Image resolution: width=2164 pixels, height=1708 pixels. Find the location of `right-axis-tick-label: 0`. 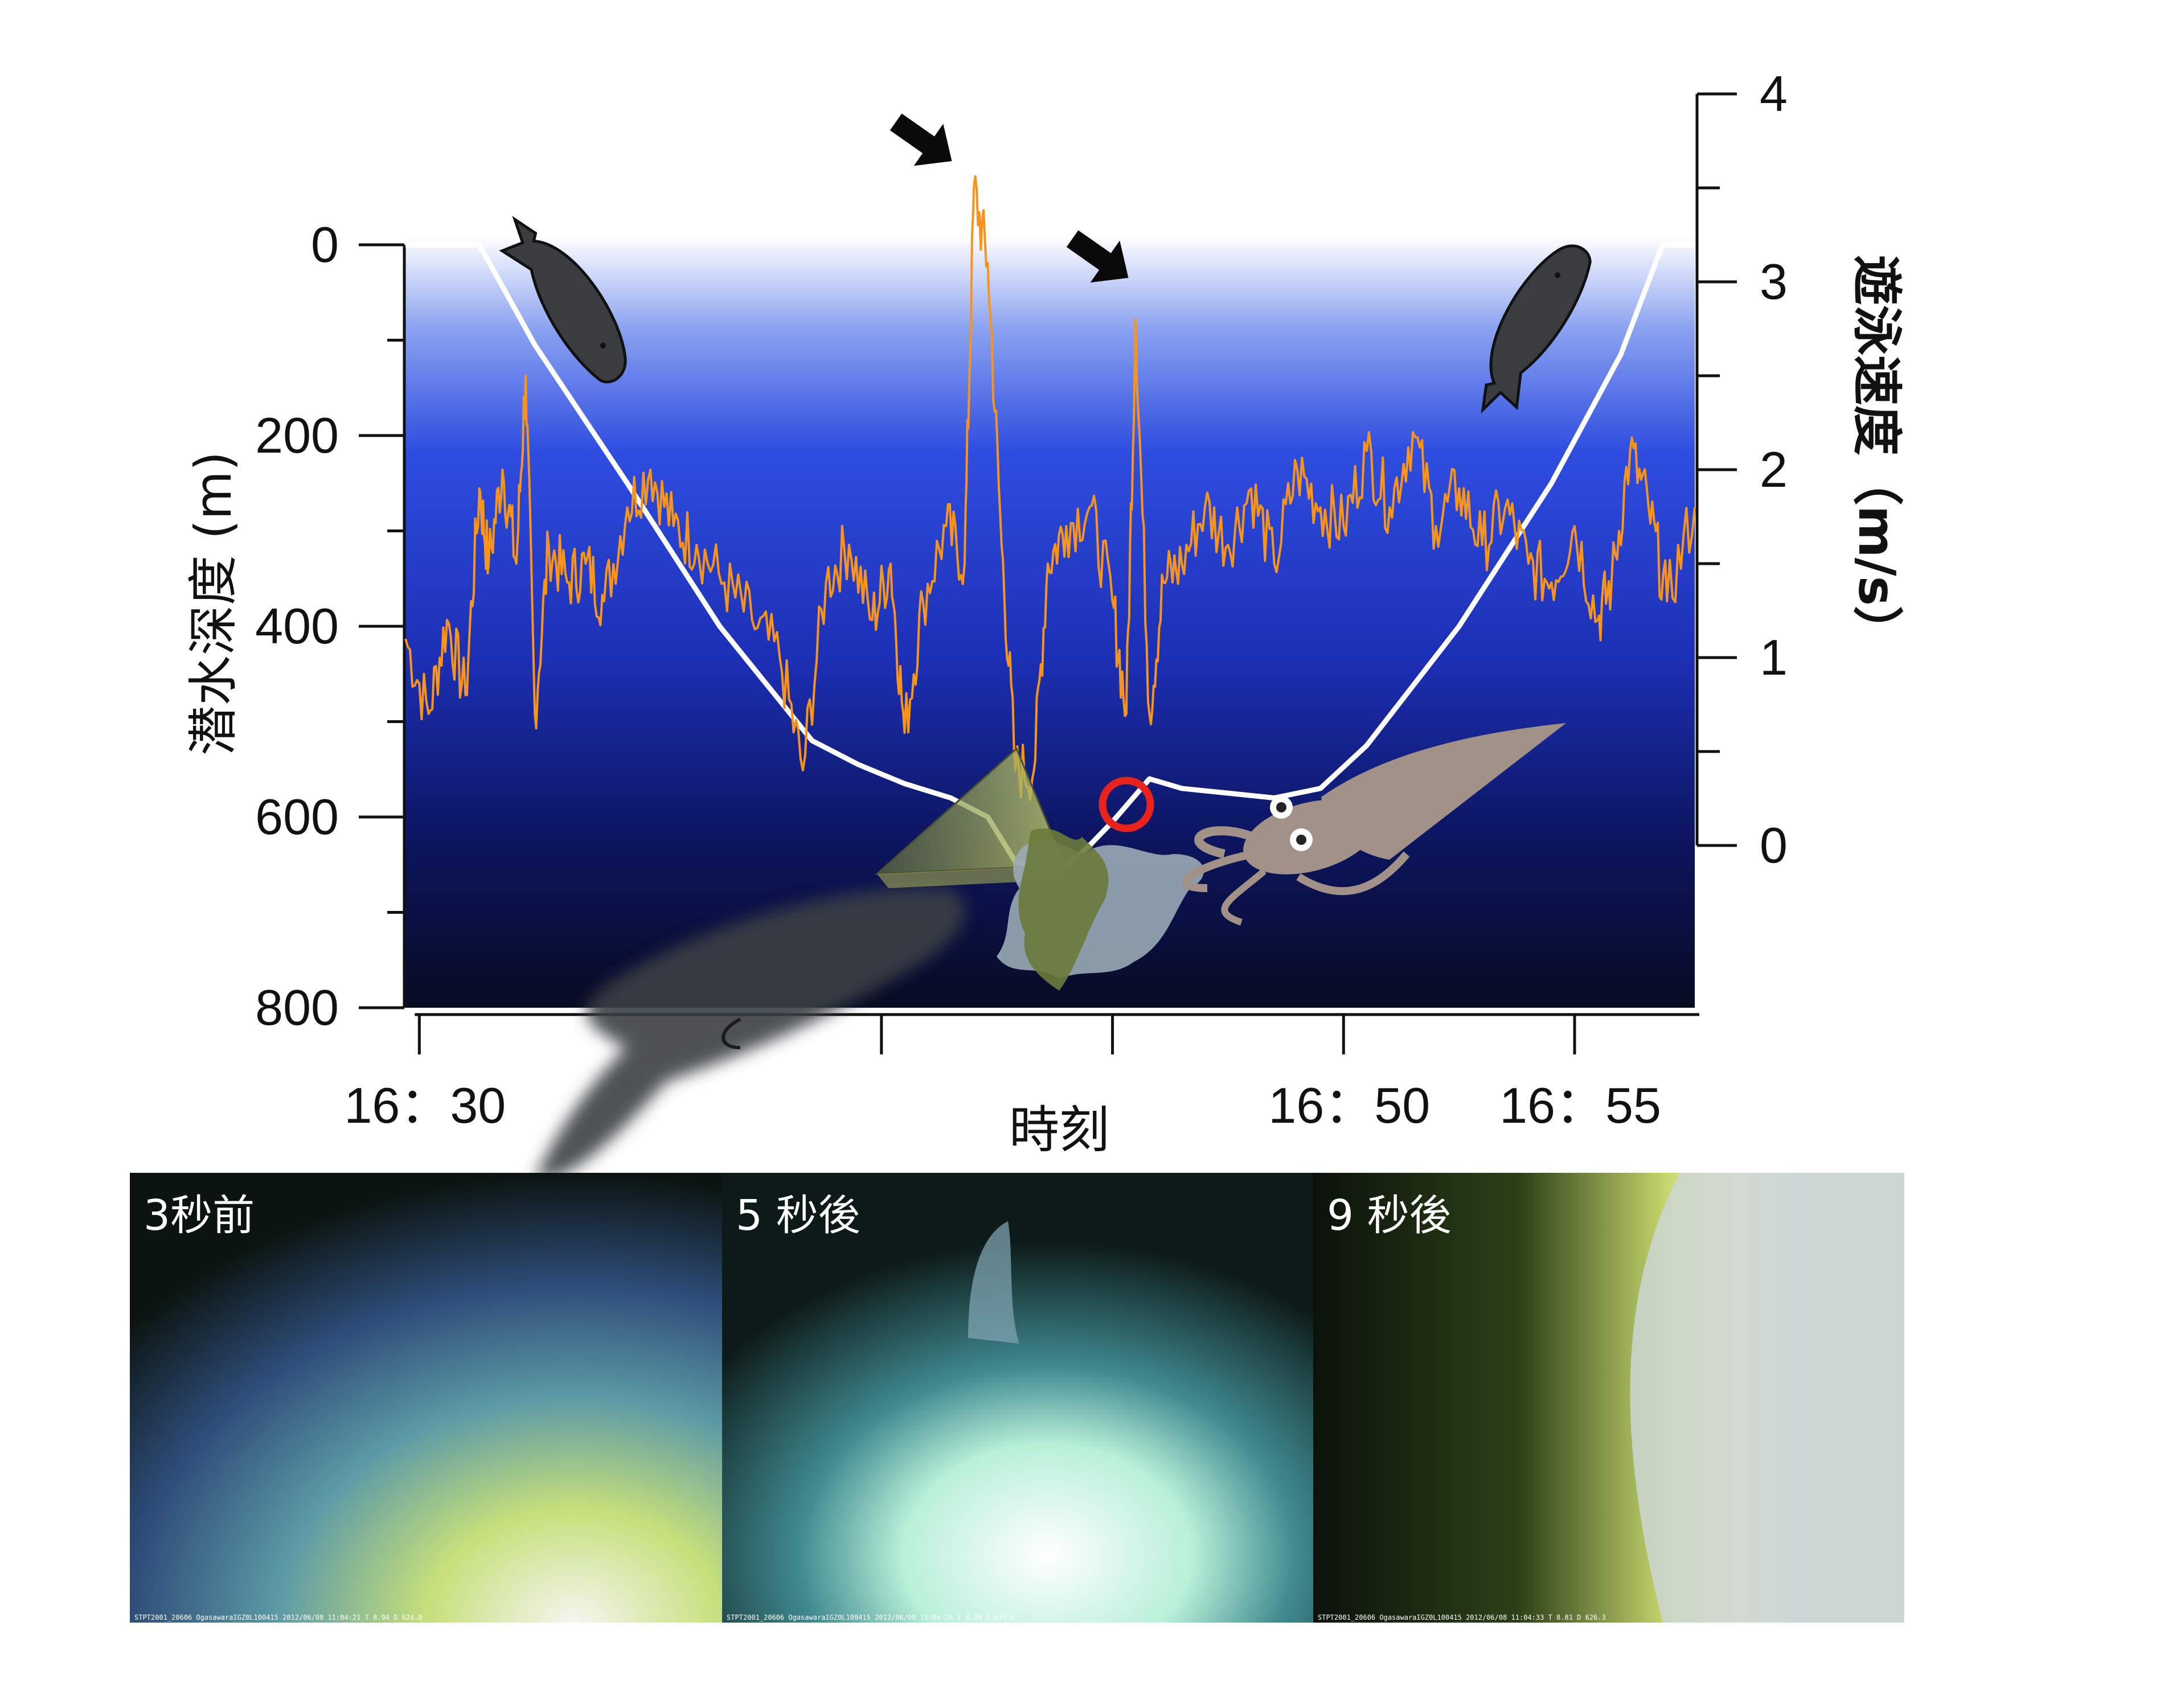

right-axis-tick-label: 0 is located at coordinates (1774, 845).